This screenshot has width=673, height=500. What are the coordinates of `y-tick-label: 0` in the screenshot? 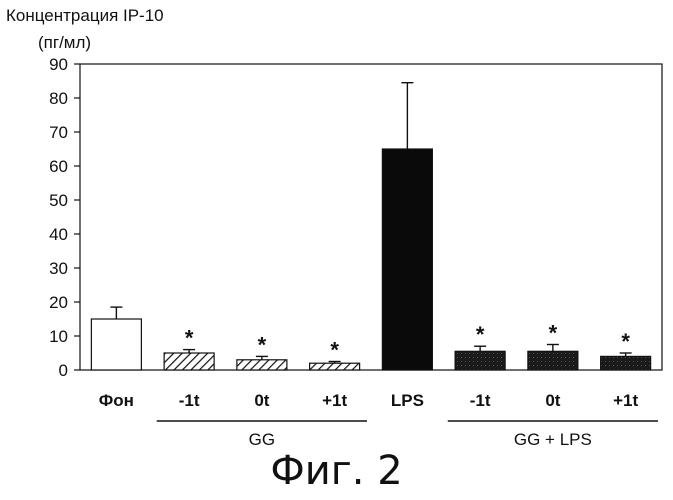 It's located at (63, 370).